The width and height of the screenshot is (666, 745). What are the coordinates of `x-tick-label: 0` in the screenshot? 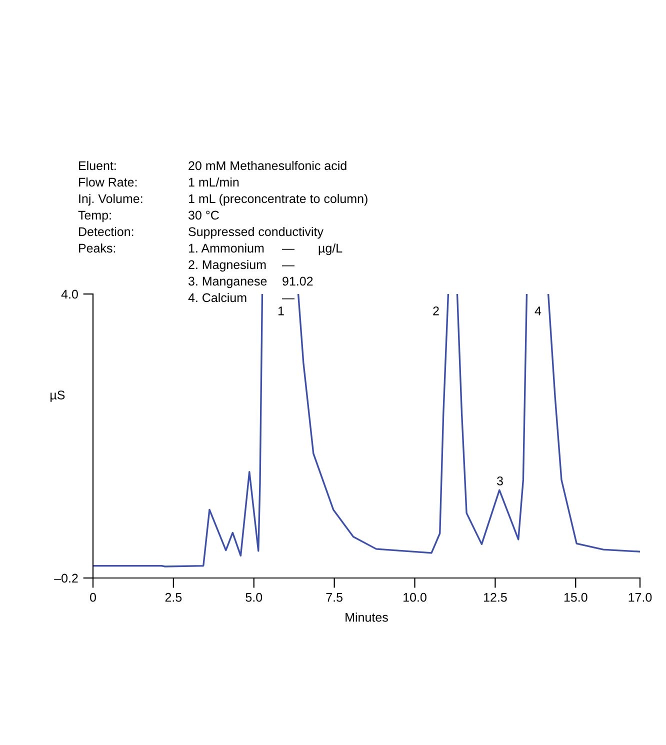 It's located at (93, 597).